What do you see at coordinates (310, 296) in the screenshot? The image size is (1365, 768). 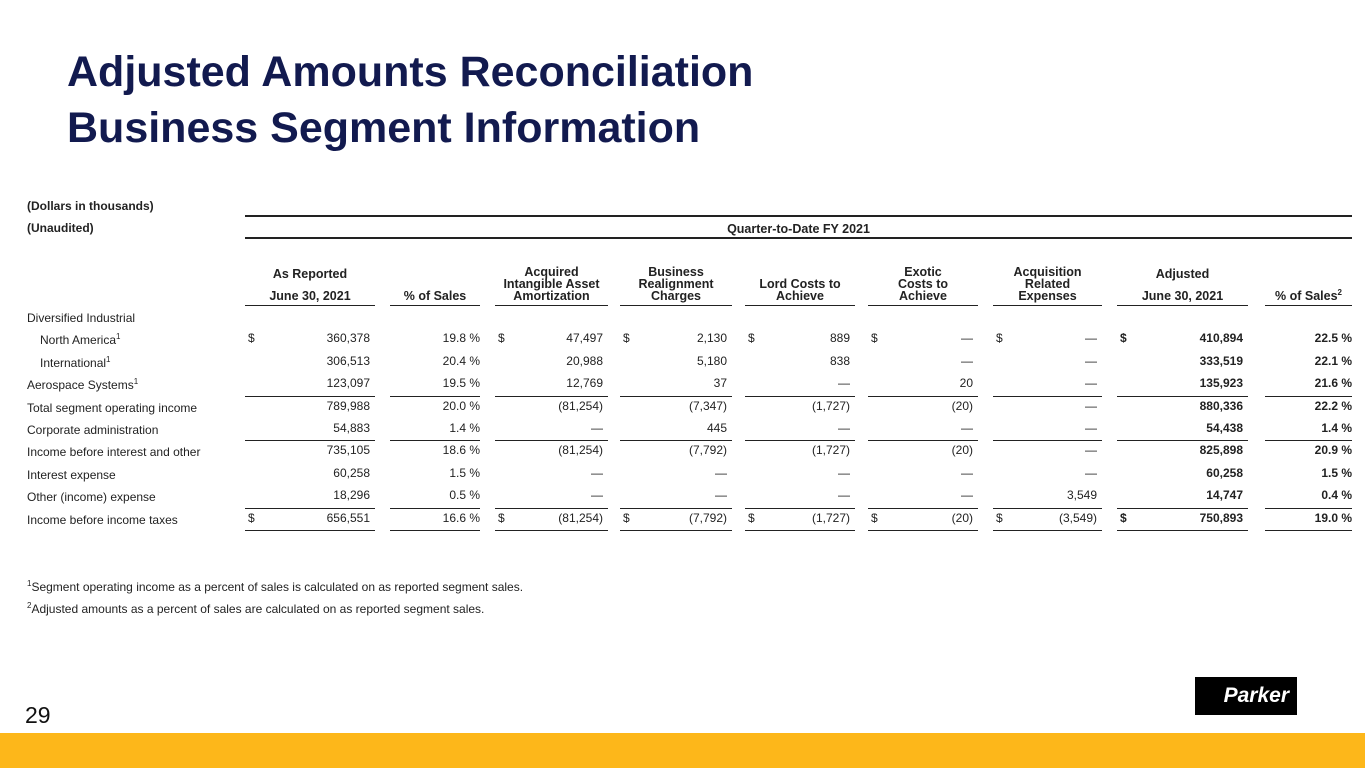 I see `column-header-text: June 30, 2021` at bounding box center [310, 296].